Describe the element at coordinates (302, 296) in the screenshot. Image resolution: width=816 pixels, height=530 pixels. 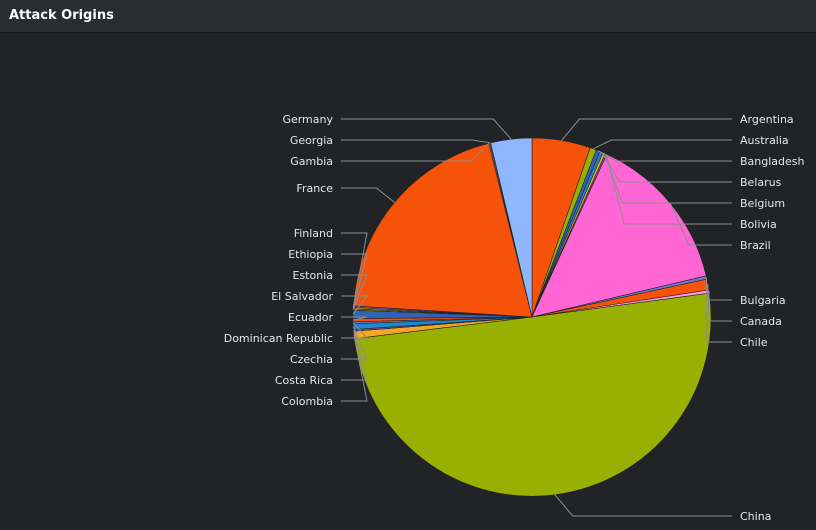
I see `slice-label-el-salvador: El Salvador` at that location.